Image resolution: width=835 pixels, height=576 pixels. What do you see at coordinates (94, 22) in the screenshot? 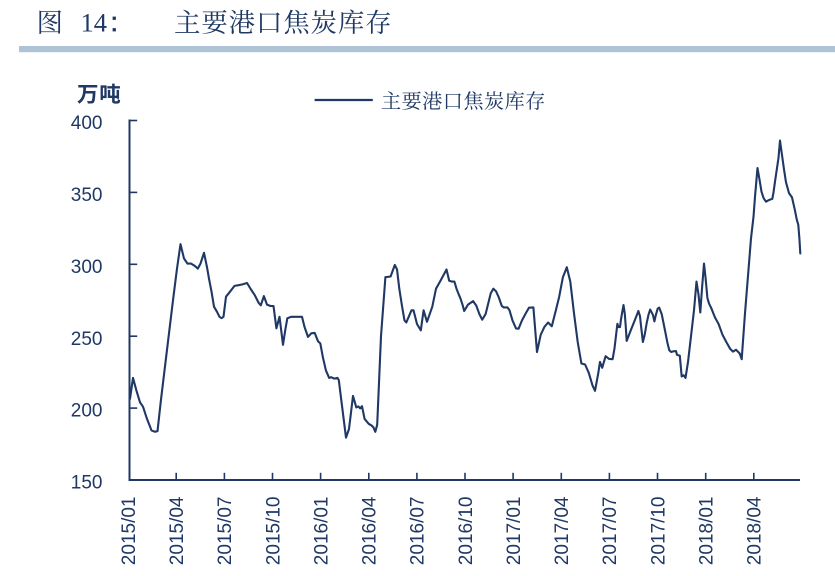
I see `svg-text: 14` at bounding box center [94, 22].